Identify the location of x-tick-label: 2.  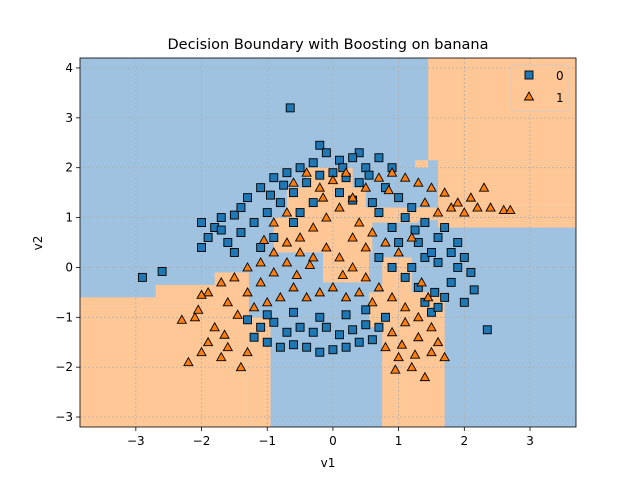
(464, 441).